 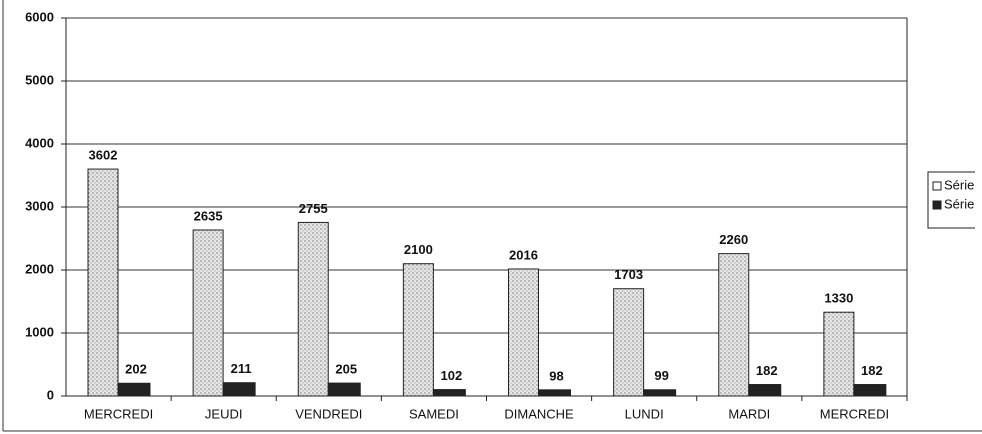 I want to click on value-label: 2635, so click(x=208, y=215).